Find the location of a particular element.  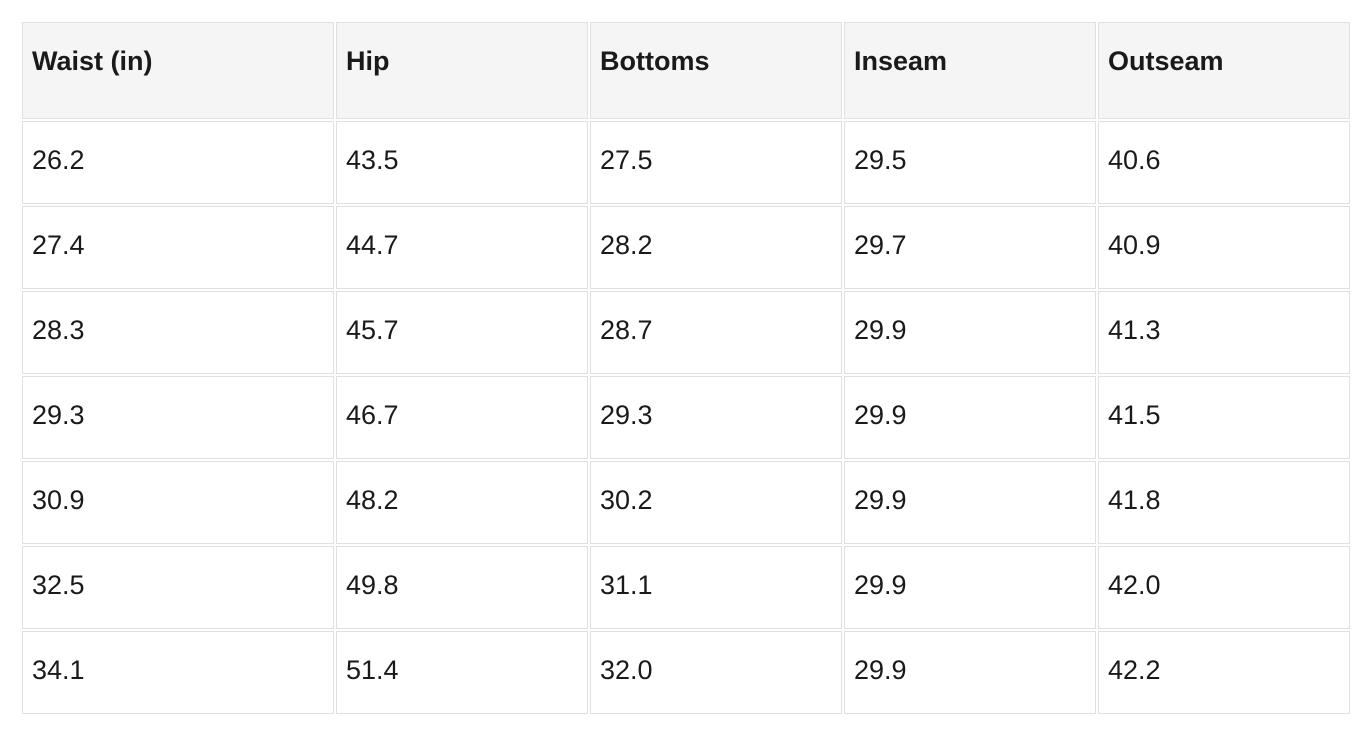

table-cell: 41.3 is located at coordinates (1224, 332).